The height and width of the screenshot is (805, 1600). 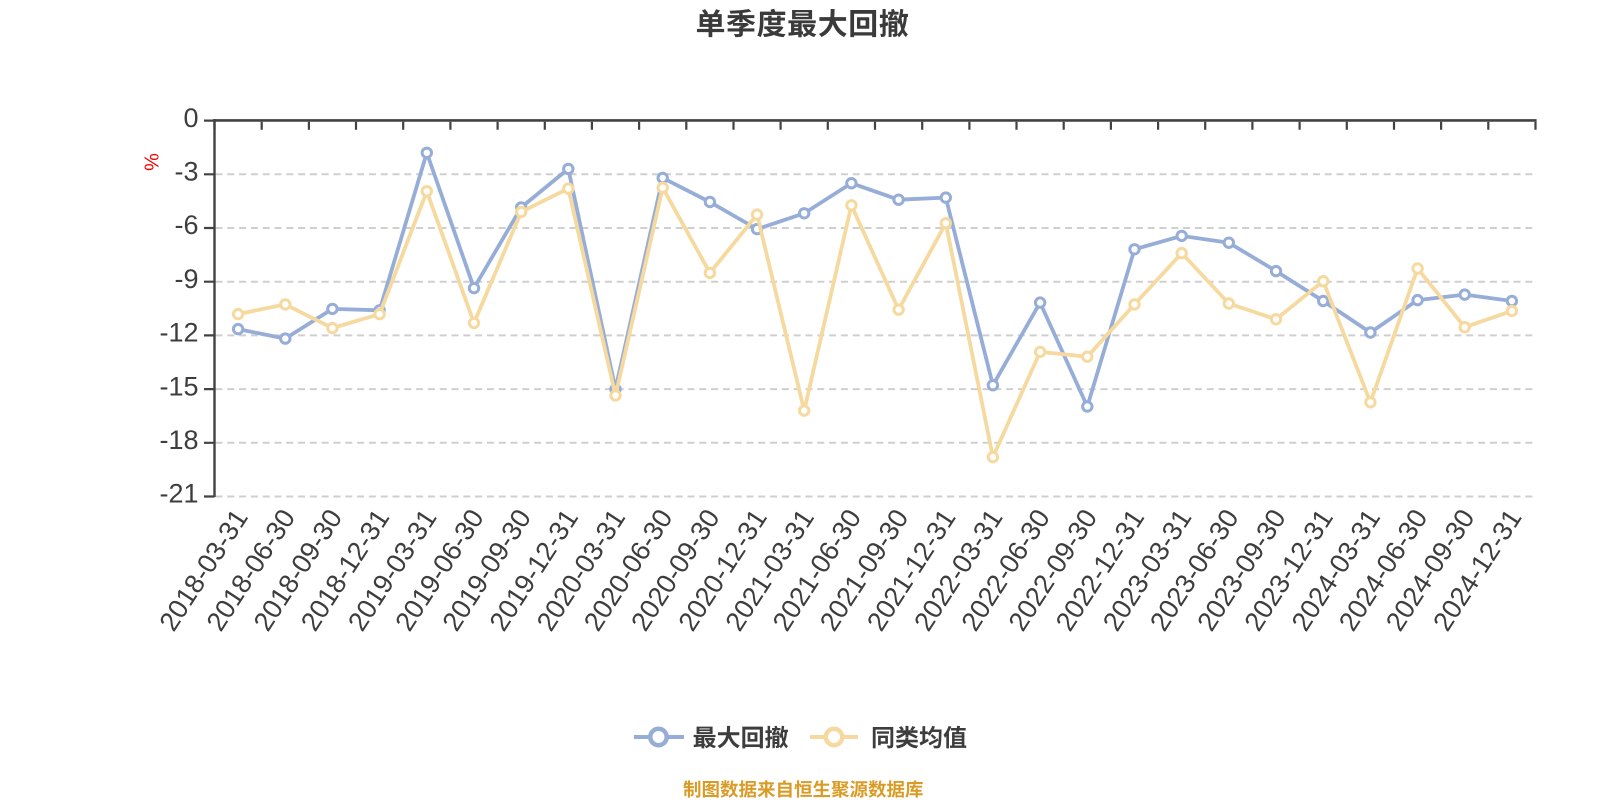 What do you see at coordinates (178, 440) in the screenshot?
I see `svg-text: -18` at bounding box center [178, 440].